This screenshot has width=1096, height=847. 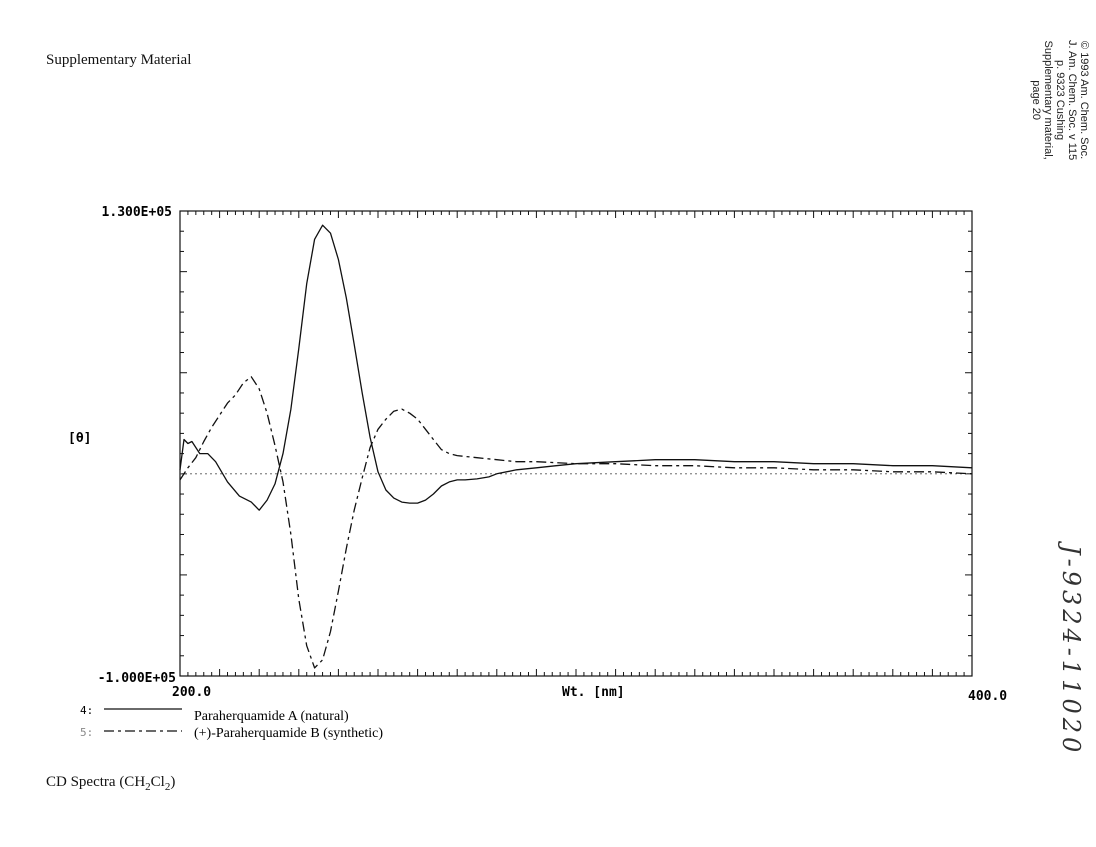 What do you see at coordinates (86, 710) in the screenshot?
I see `legend-marker-a: 4:` at bounding box center [86, 710].